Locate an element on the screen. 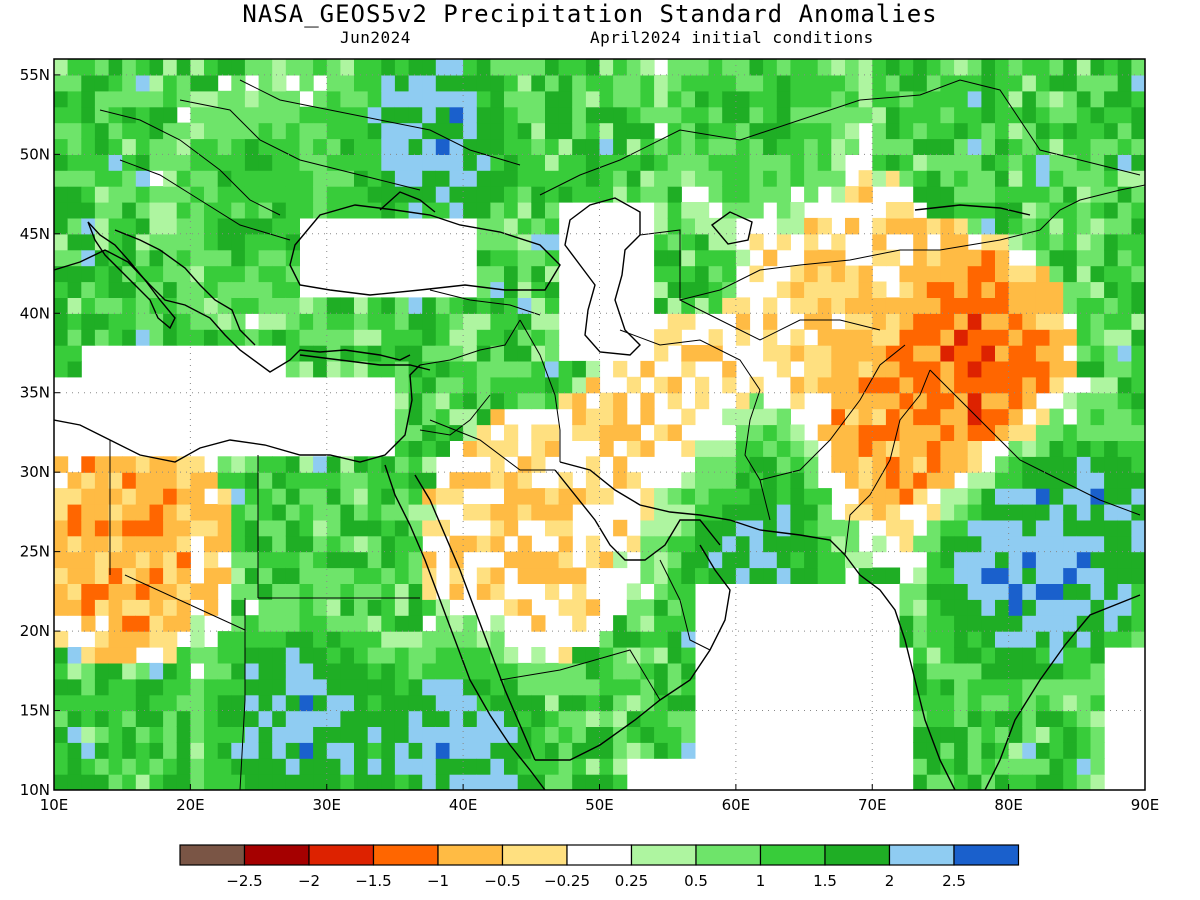 This screenshot has height=900, width=1200. coast-crimea is located at coordinates (407, 202).